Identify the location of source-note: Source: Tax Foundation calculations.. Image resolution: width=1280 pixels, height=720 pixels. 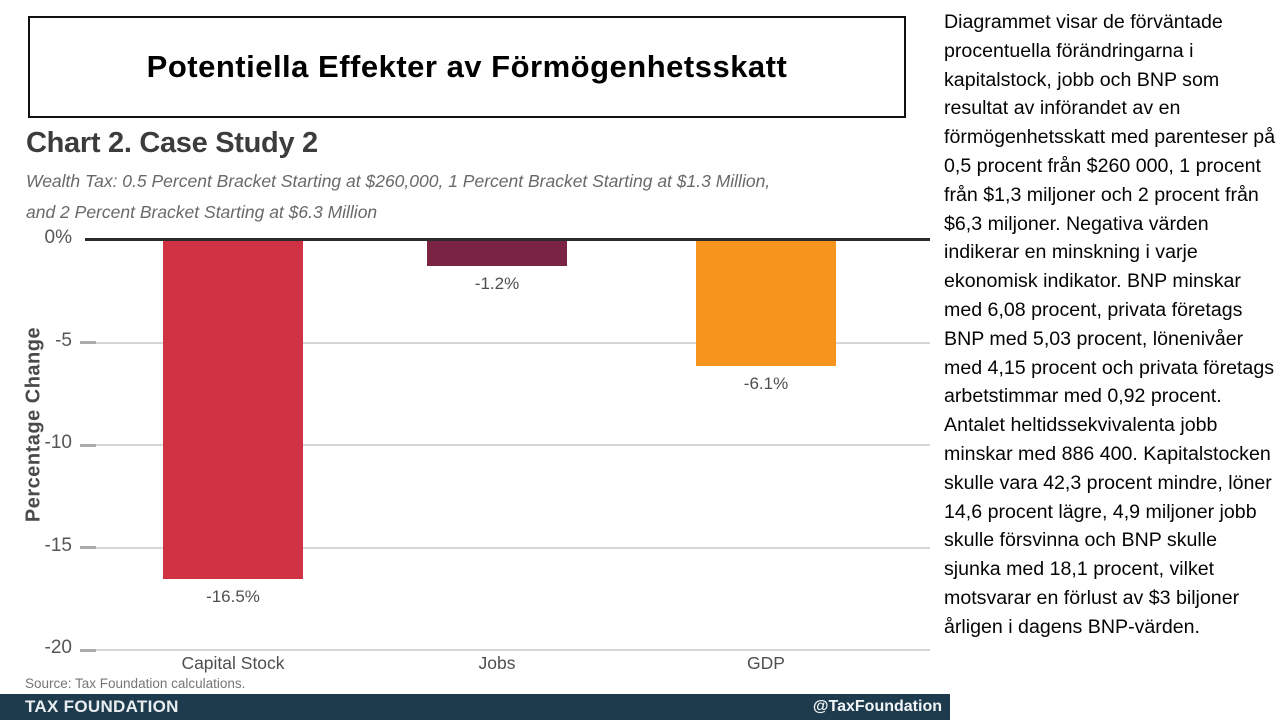
(135, 683).